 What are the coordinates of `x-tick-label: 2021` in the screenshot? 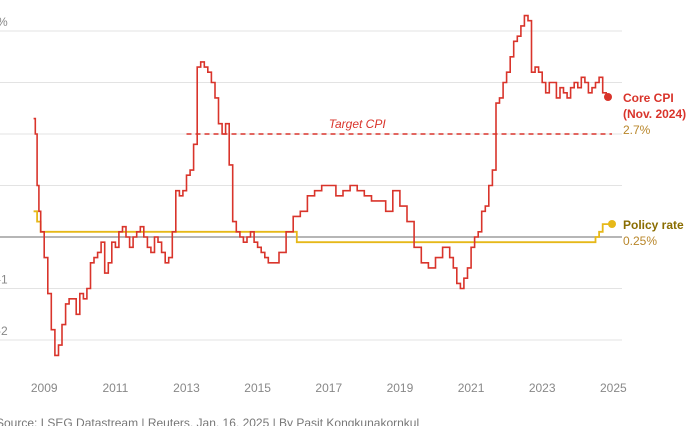 It's located at (471, 388).